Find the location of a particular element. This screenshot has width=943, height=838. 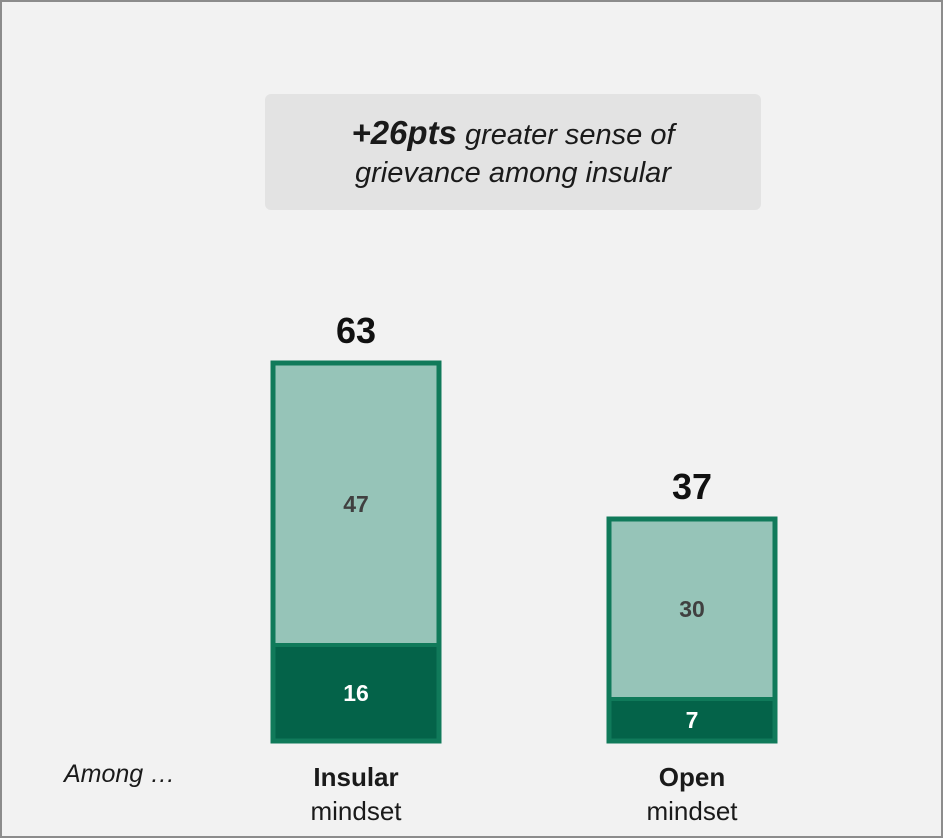

callout-line1: greater sense of is located at coordinates (569, 135).